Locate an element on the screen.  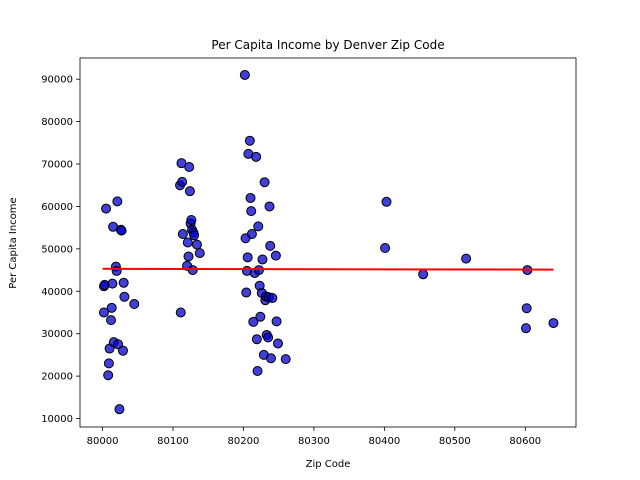
y-axis-label: Per Capita Income is located at coordinates (13, 242).